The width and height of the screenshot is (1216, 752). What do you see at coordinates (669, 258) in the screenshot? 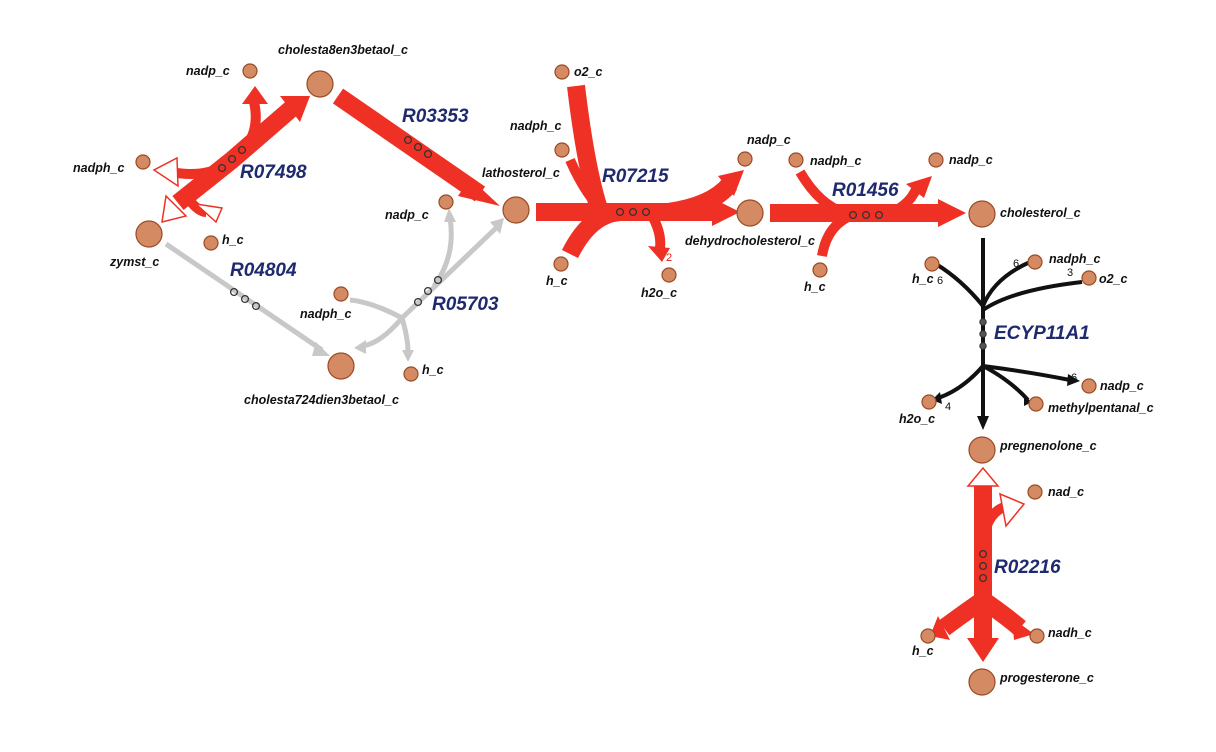
I see `r07215-h2o-stoich: 2` at bounding box center [669, 258].